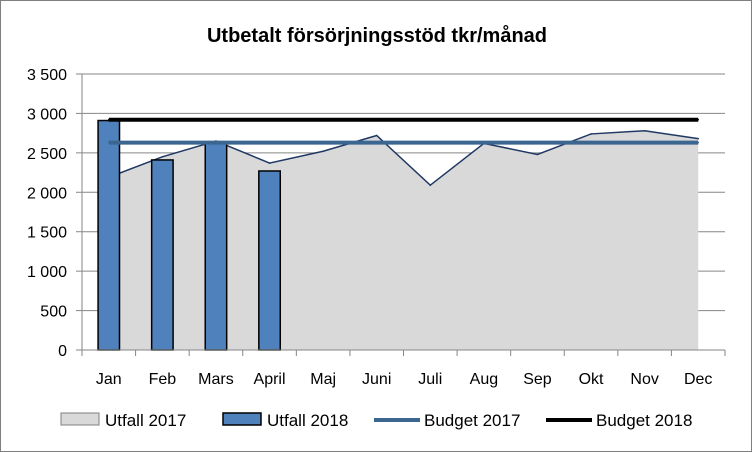  What do you see at coordinates (47, 154) in the screenshot?
I see `y-tick-label: 2 500` at bounding box center [47, 154].